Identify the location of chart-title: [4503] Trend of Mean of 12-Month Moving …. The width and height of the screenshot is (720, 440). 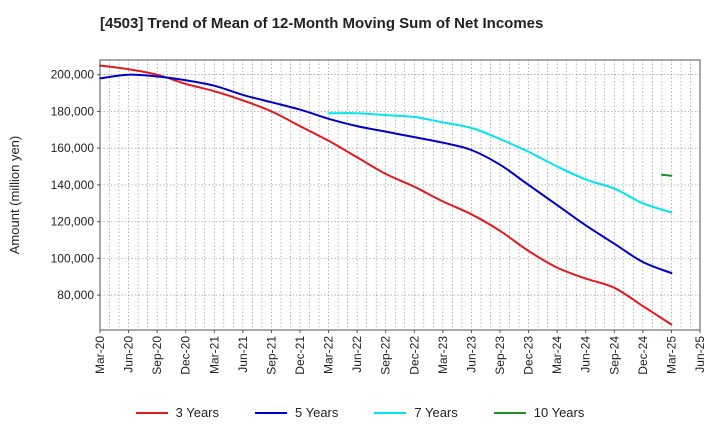
(322, 23).